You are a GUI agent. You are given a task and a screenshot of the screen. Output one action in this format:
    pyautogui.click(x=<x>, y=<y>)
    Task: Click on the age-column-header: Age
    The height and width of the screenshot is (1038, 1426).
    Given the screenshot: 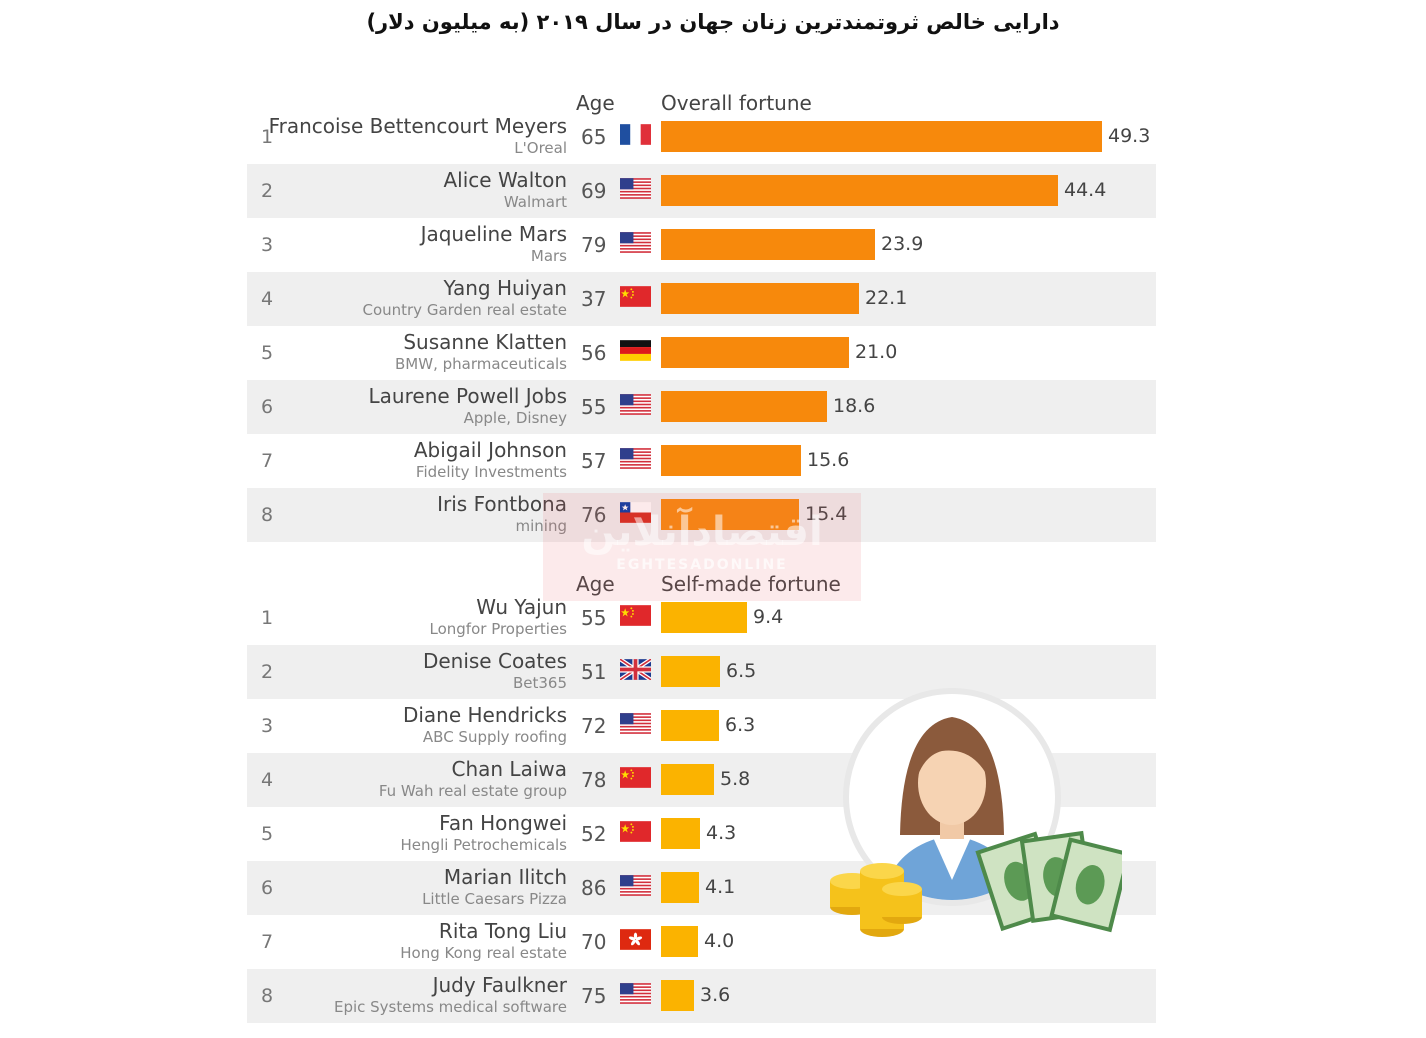 What is the action you would take?
    pyautogui.click(x=595, y=103)
    